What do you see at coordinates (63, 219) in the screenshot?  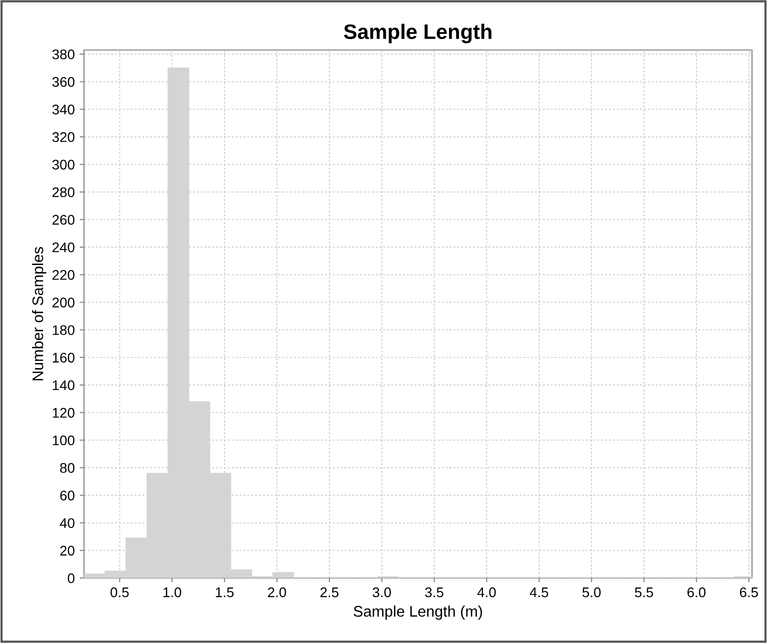 I see `y-tick-label: 260` at bounding box center [63, 219].